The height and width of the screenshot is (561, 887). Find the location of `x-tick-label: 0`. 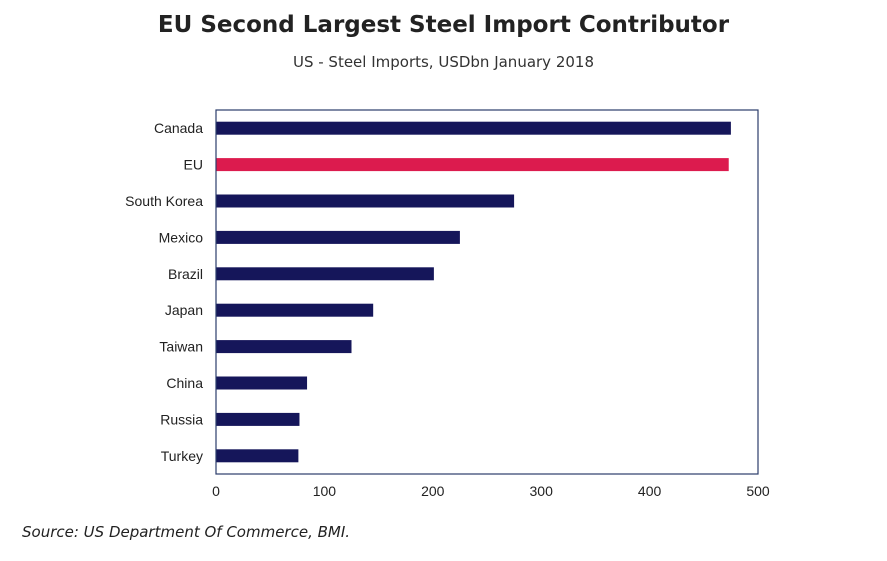

x-tick-label: 0 is located at coordinates (216, 491).